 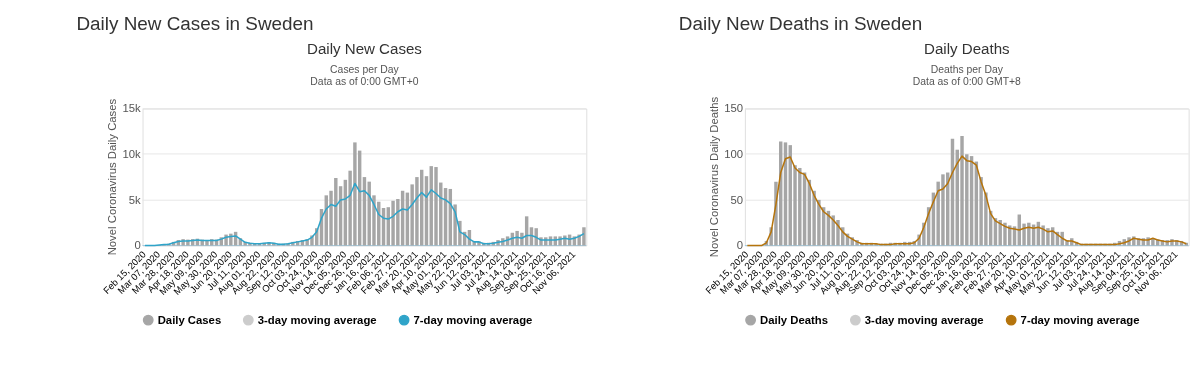 What do you see at coordinates (111, 177) in the screenshot?
I see `y-axis-title: Novel Coronavirus Daily Cases` at bounding box center [111, 177].